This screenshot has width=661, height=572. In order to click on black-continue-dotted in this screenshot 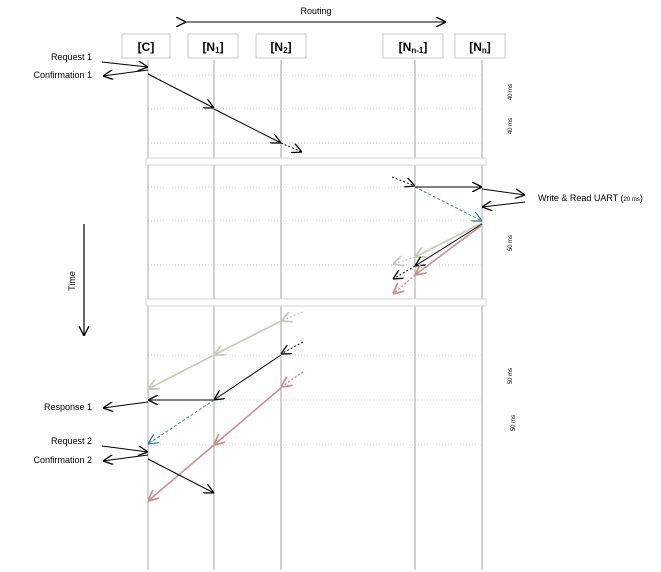, I will do `click(404, 272)`.